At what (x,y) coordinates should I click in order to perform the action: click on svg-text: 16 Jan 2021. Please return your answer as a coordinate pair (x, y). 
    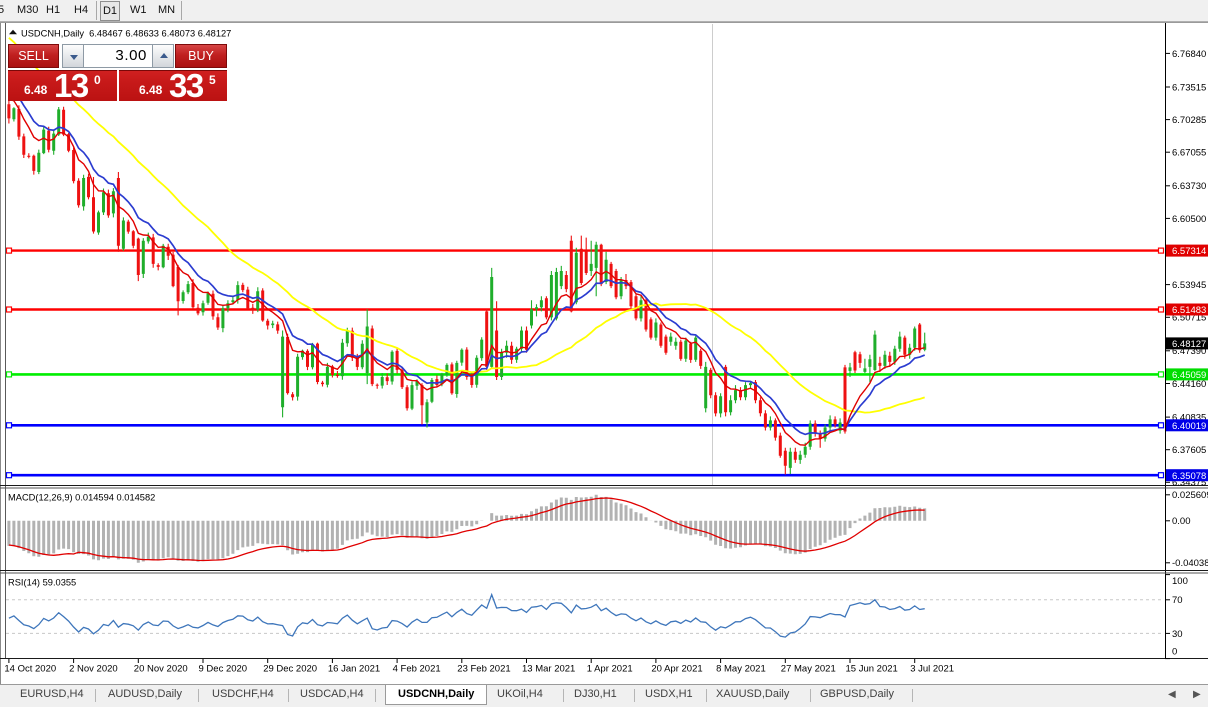
    Looking at the image, I should click on (354, 669).